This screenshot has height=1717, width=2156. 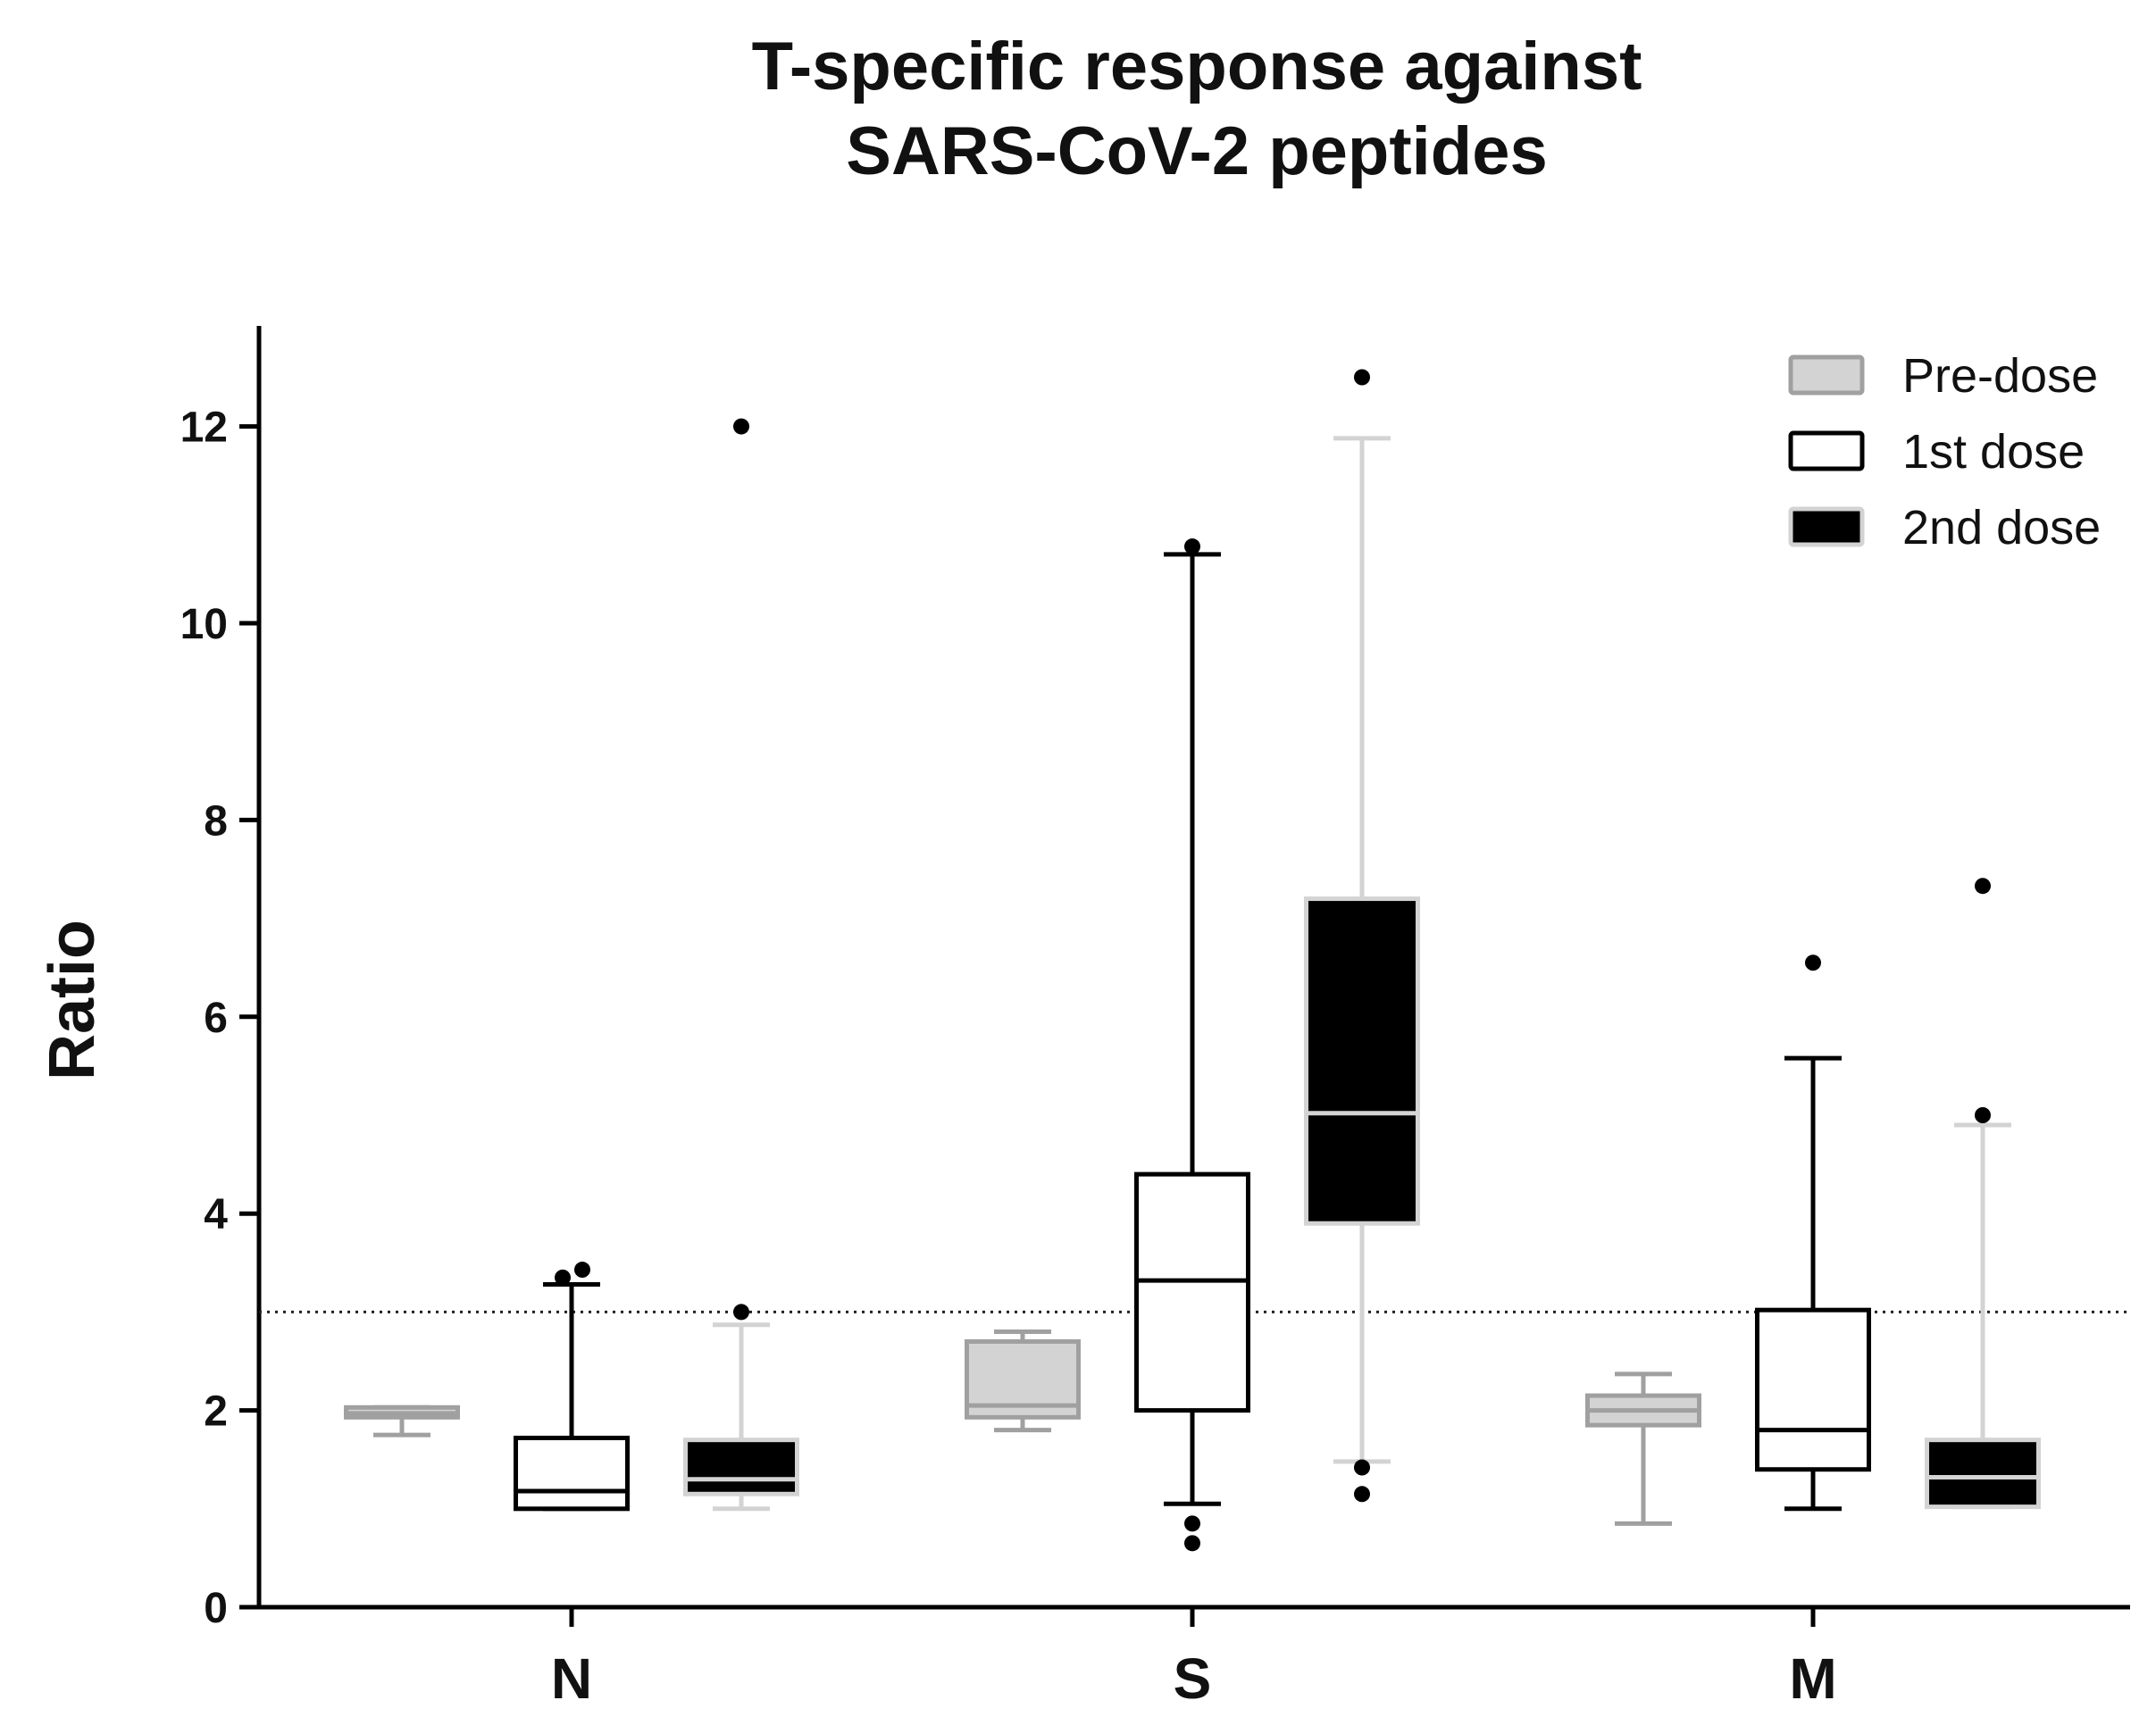 What do you see at coordinates (571, 1678) in the screenshot?
I see `x-tick-label: N` at bounding box center [571, 1678].